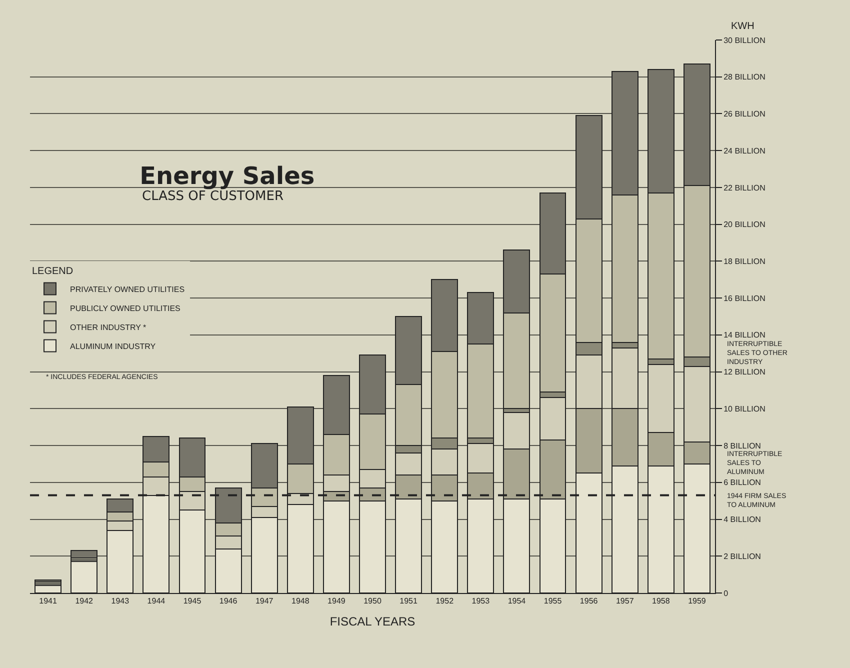 This screenshot has height=668, width=850. Describe the element at coordinates (264, 601) in the screenshot. I see `x-tick-label: 1947` at that location.